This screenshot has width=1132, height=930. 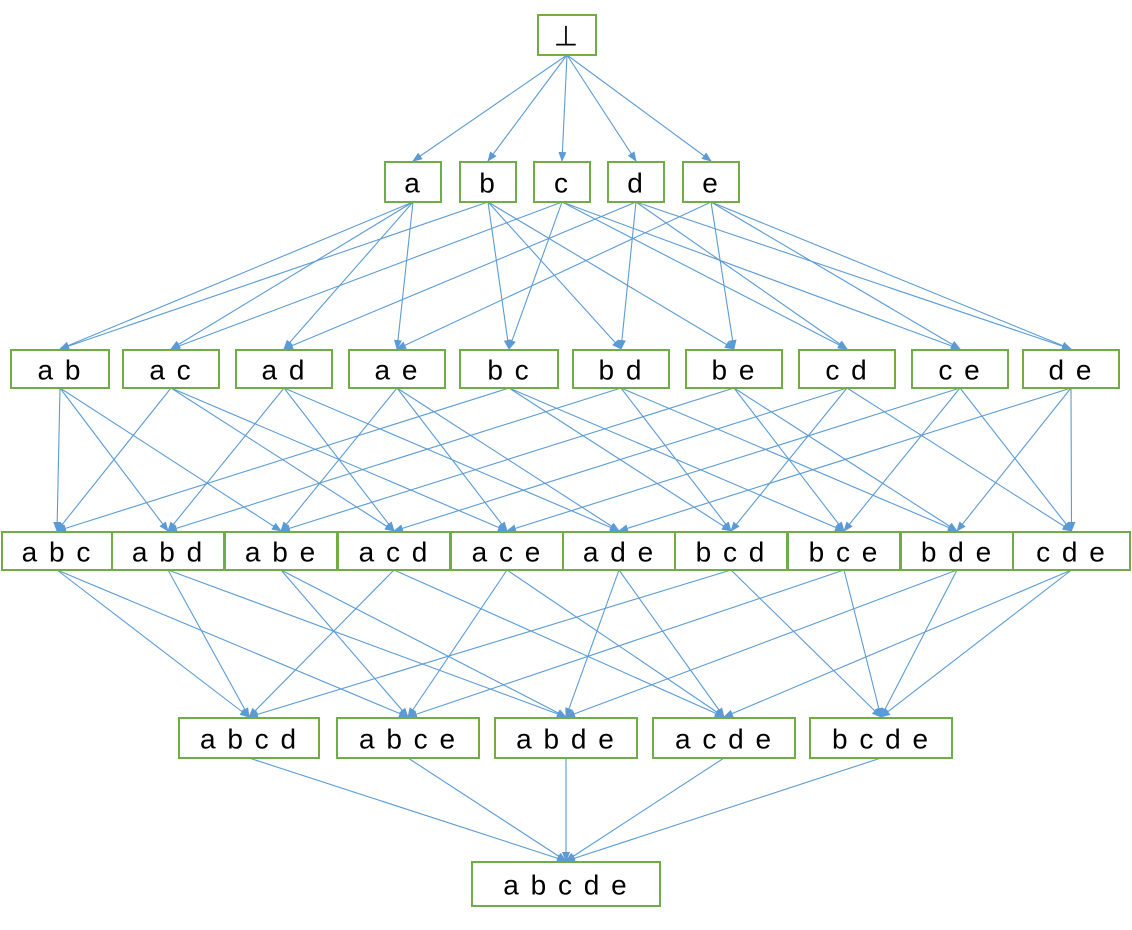 I want to click on edge-d-to-bd, so click(x=627, y=275).